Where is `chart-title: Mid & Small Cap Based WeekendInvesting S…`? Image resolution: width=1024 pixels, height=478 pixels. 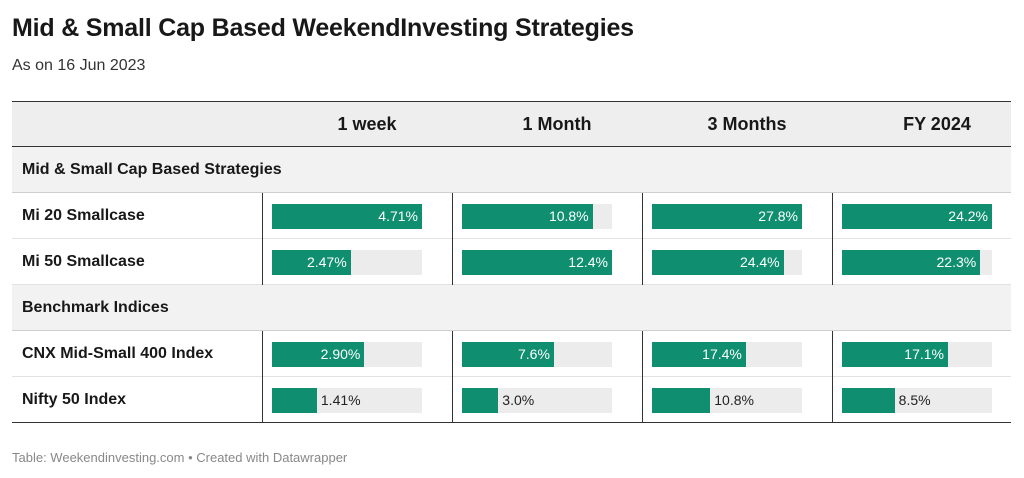
chart-title: Mid & Small Cap Based WeekendInvesting S… is located at coordinates (323, 28).